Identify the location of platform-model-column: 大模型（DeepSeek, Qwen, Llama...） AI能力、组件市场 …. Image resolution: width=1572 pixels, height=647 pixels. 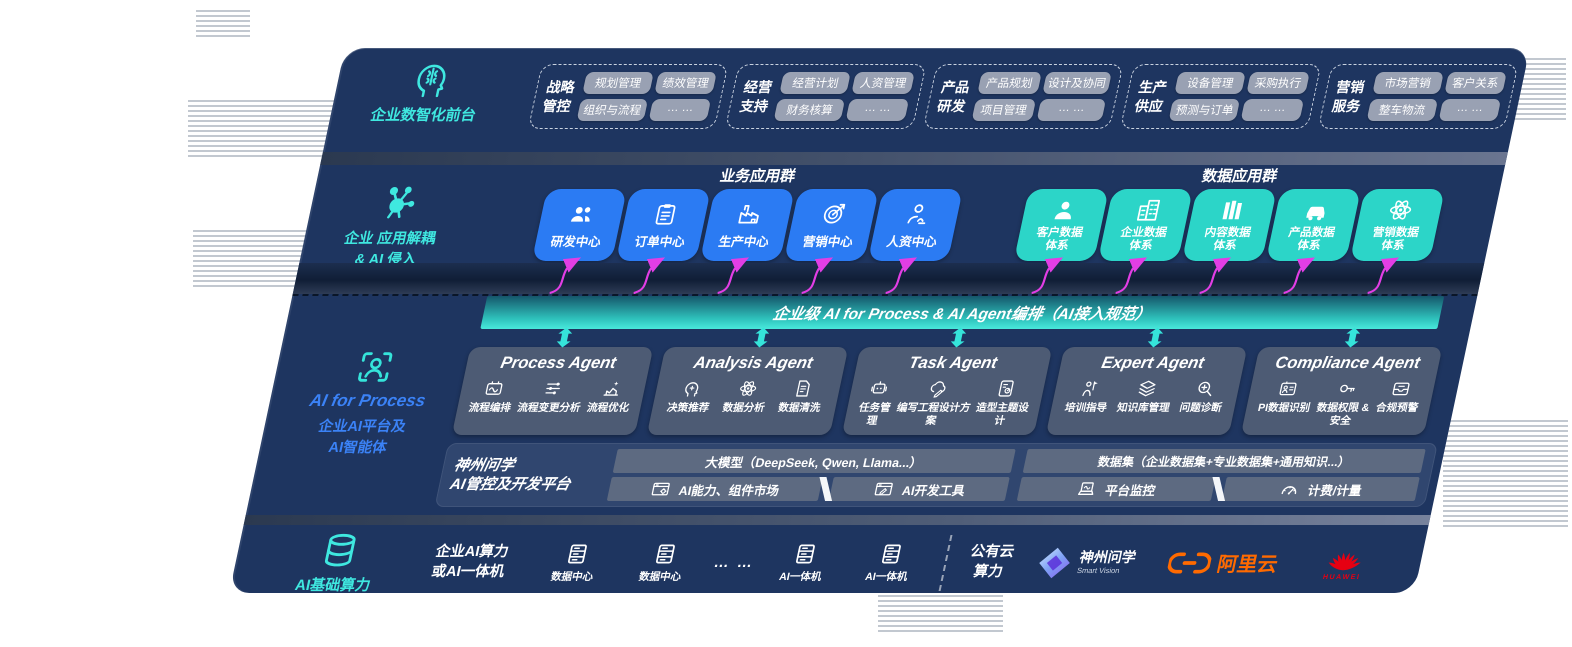
(811, 475).